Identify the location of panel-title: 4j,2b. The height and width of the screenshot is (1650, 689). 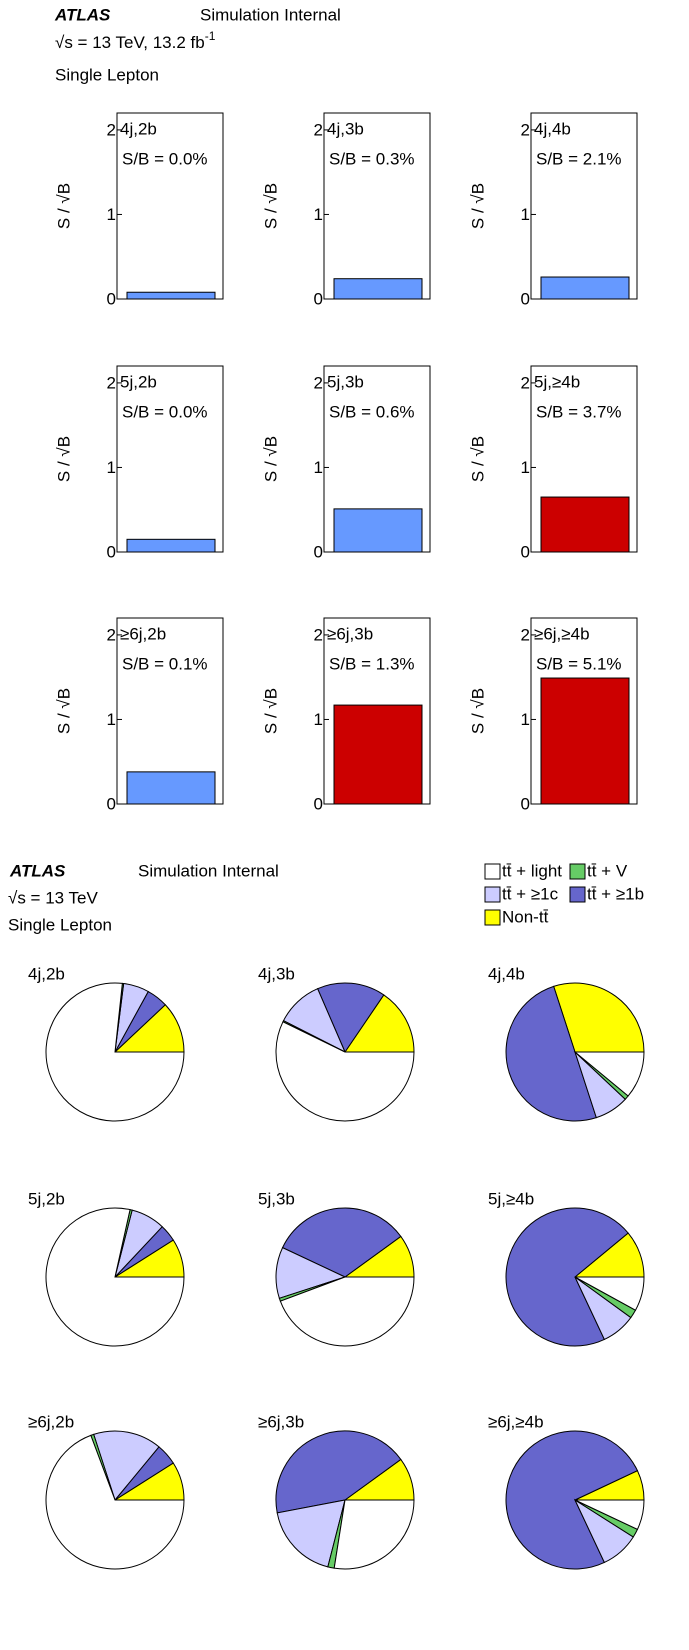
(138, 128).